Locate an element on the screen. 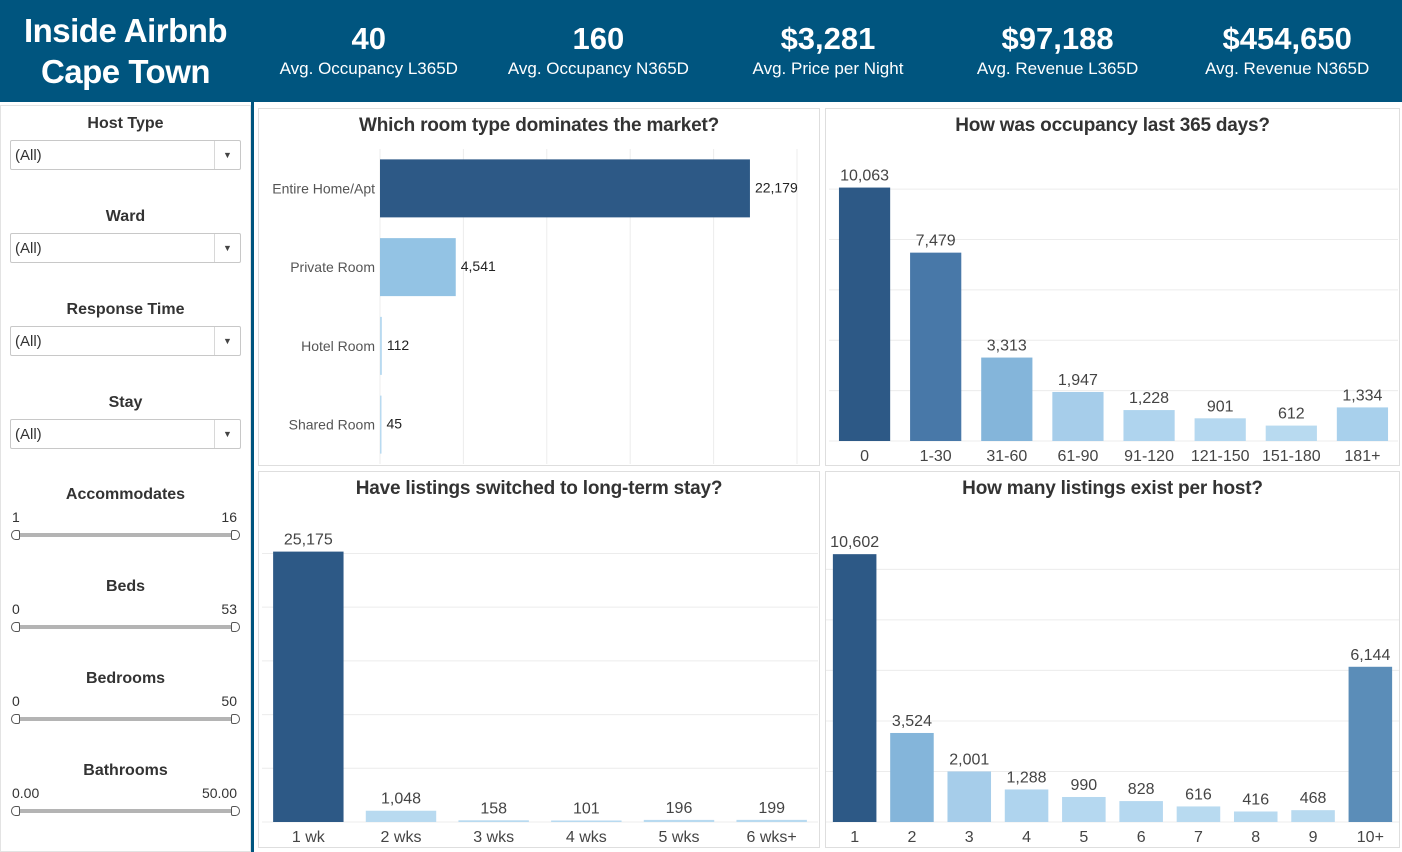 This screenshot has width=1402, height=852. category-label: 1-30 is located at coordinates (936, 456).